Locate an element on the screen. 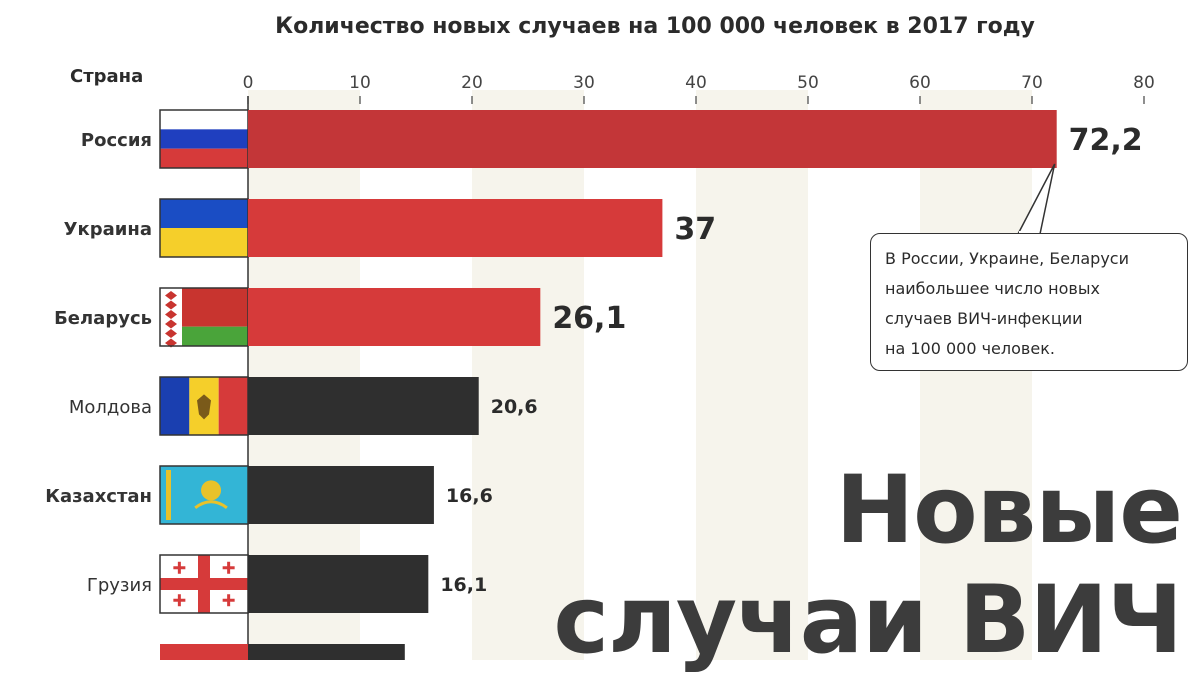 Image resolution: width=1198 pixels, height=675 pixels. x-tick-label: 30 is located at coordinates (584, 83).